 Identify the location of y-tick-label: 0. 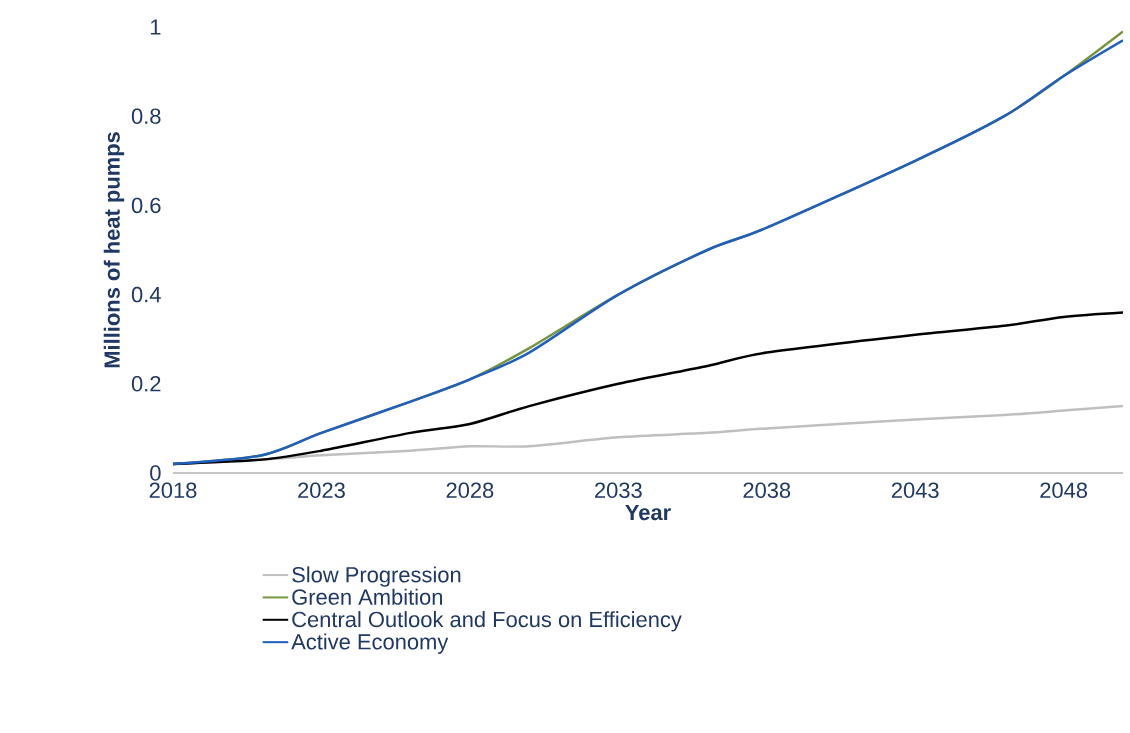
(155, 473).